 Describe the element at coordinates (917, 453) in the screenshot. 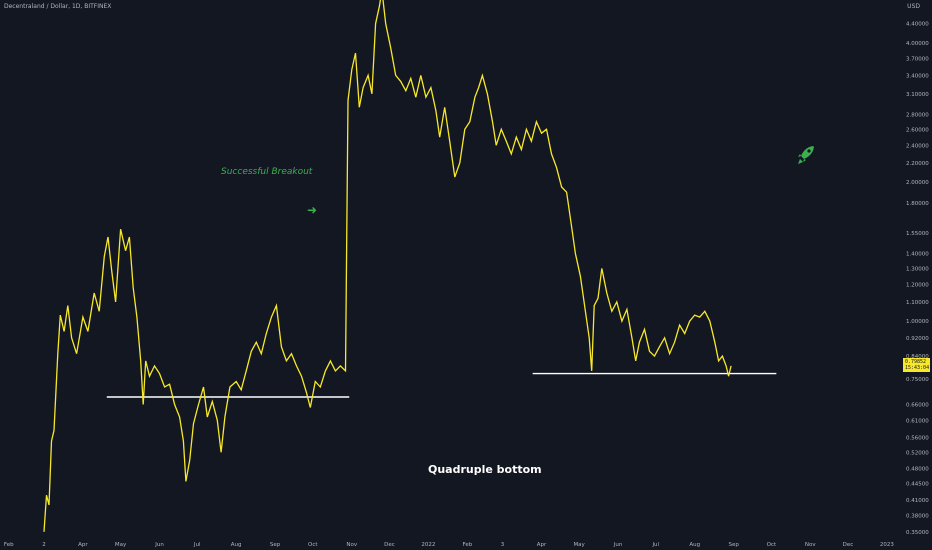

I see `y-tick-label: 0.52000` at that location.